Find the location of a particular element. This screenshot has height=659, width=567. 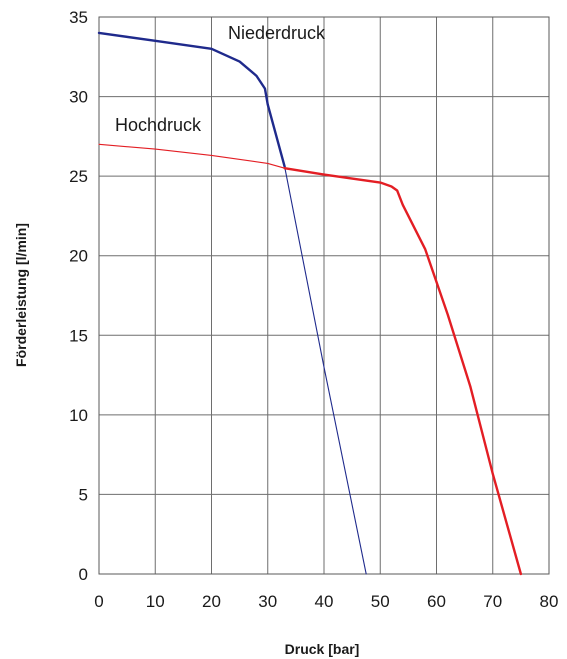

x-tick-labels: 0 10 20 30 40 50 60 70 80 is located at coordinates (326, 601).